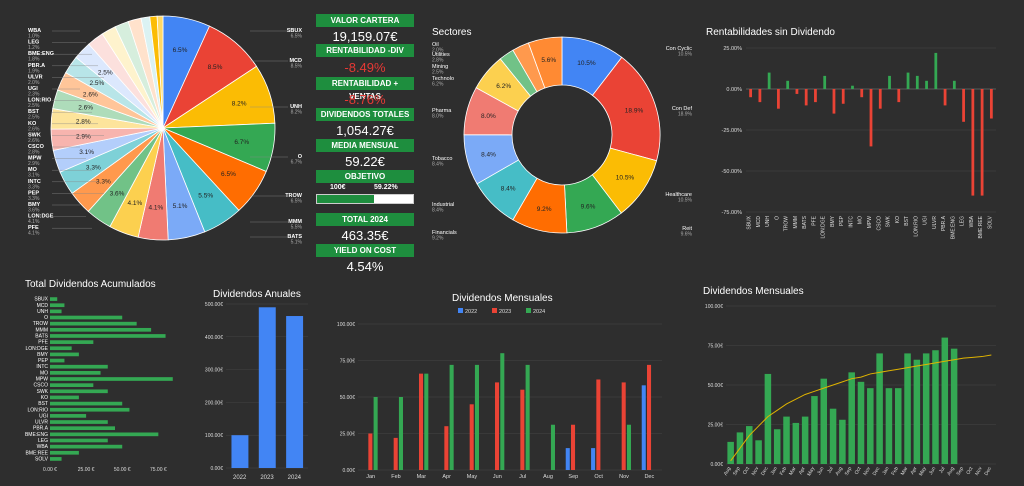  What do you see at coordinates (50, 470) in the screenshot?
I see `x-tick-label: 0.00 €` at bounding box center [50, 470].